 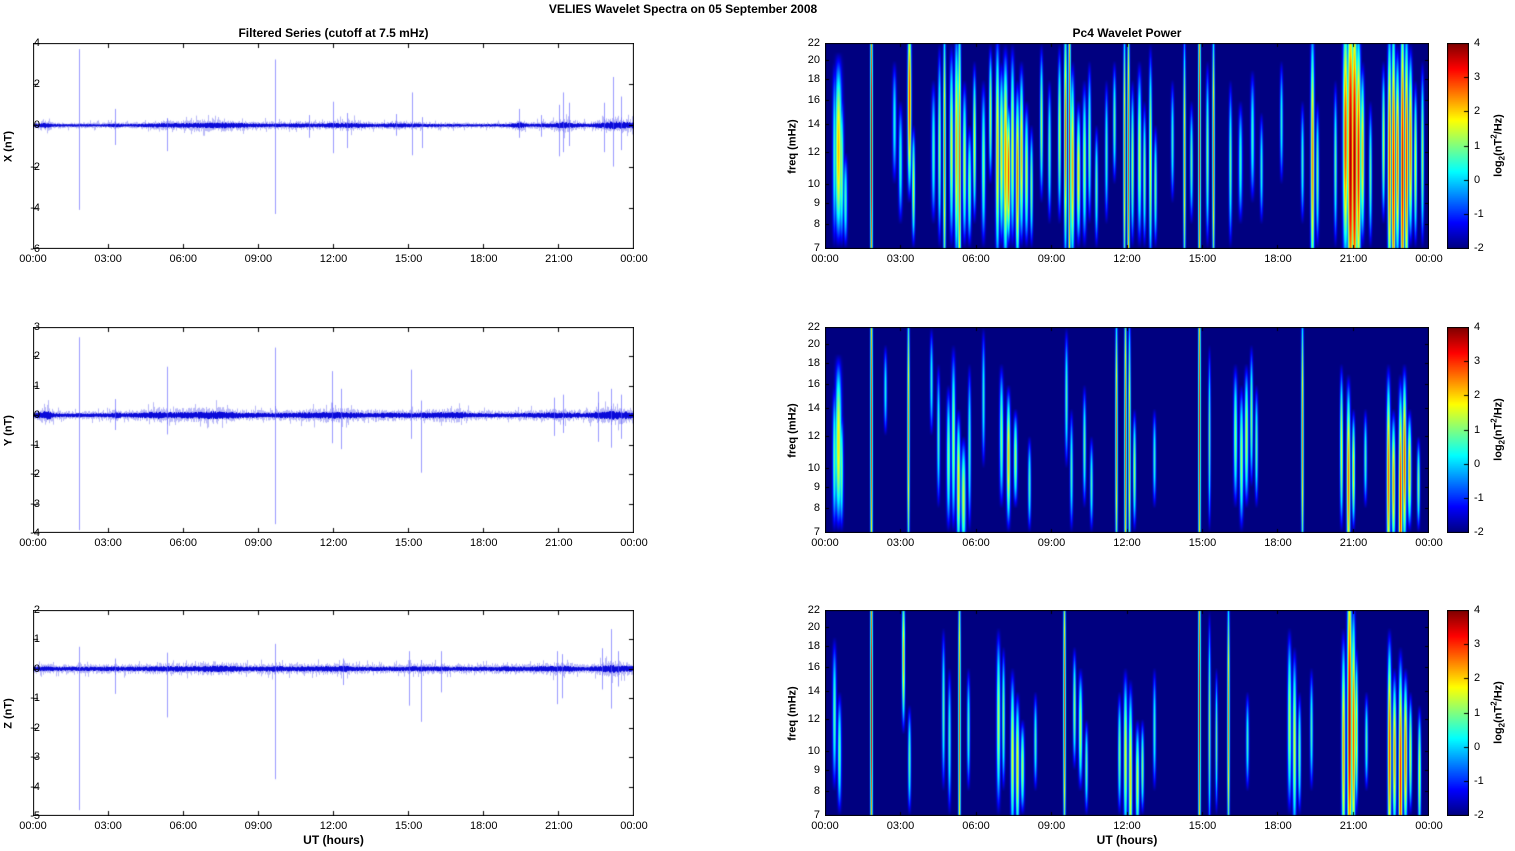 What do you see at coordinates (816, 791) in the screenshot?
I see `freq-tick-label: 8` at bounding box center [816, 791].